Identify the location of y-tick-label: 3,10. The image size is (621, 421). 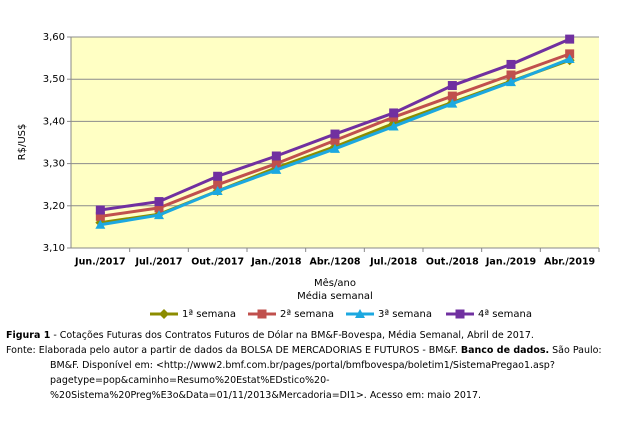
(54, 248).